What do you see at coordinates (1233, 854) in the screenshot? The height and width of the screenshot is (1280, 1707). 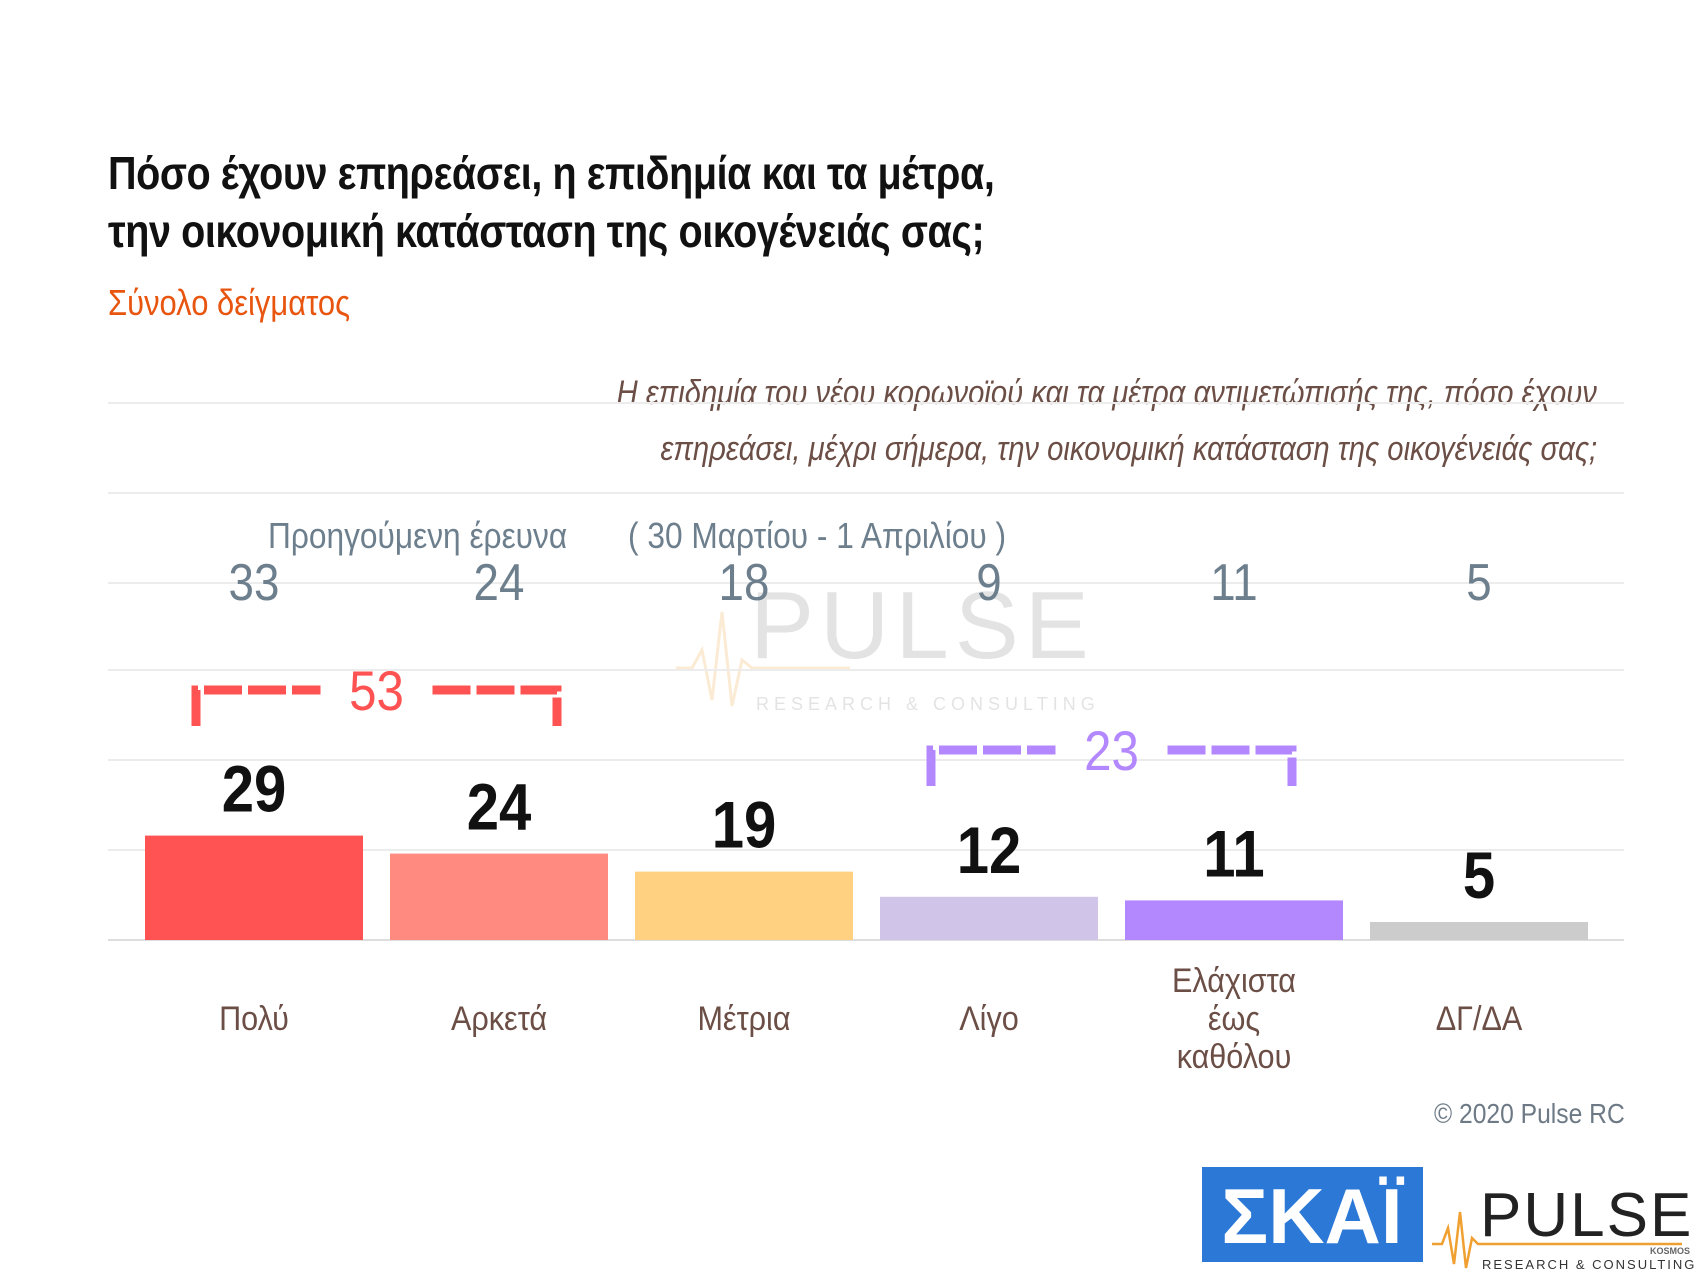 I see `value-label: 11` at bounding box center [1233, 854].